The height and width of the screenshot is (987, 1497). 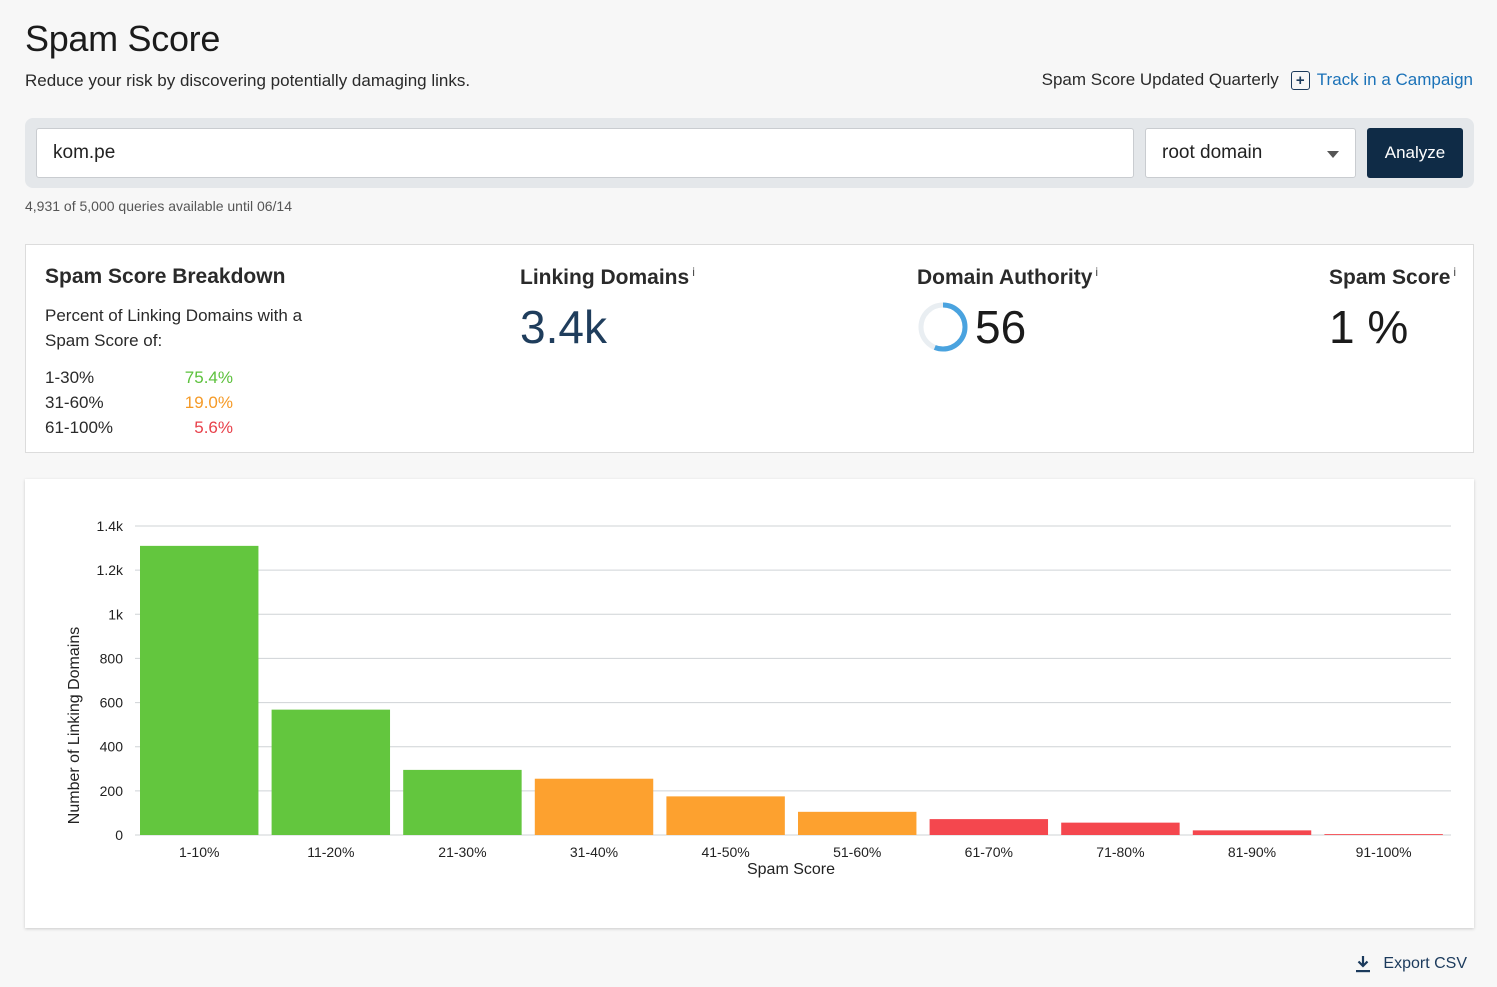 I want to click on y-tick-label: 1.4k, so click(x=110, y=526).